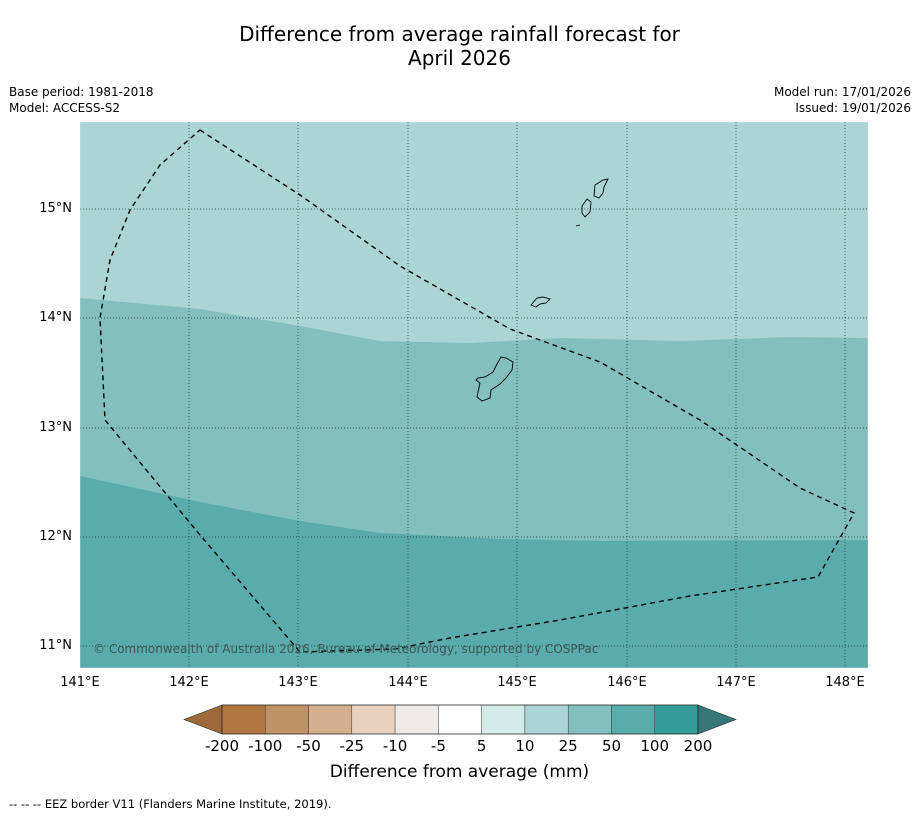 Image resolution: width=919 pixels, height=816 pixels. What do you see at coordinates (698, 746) in the screenshot?
I see `colorbar-tick-label: 200` at bounding box center [698, 746].